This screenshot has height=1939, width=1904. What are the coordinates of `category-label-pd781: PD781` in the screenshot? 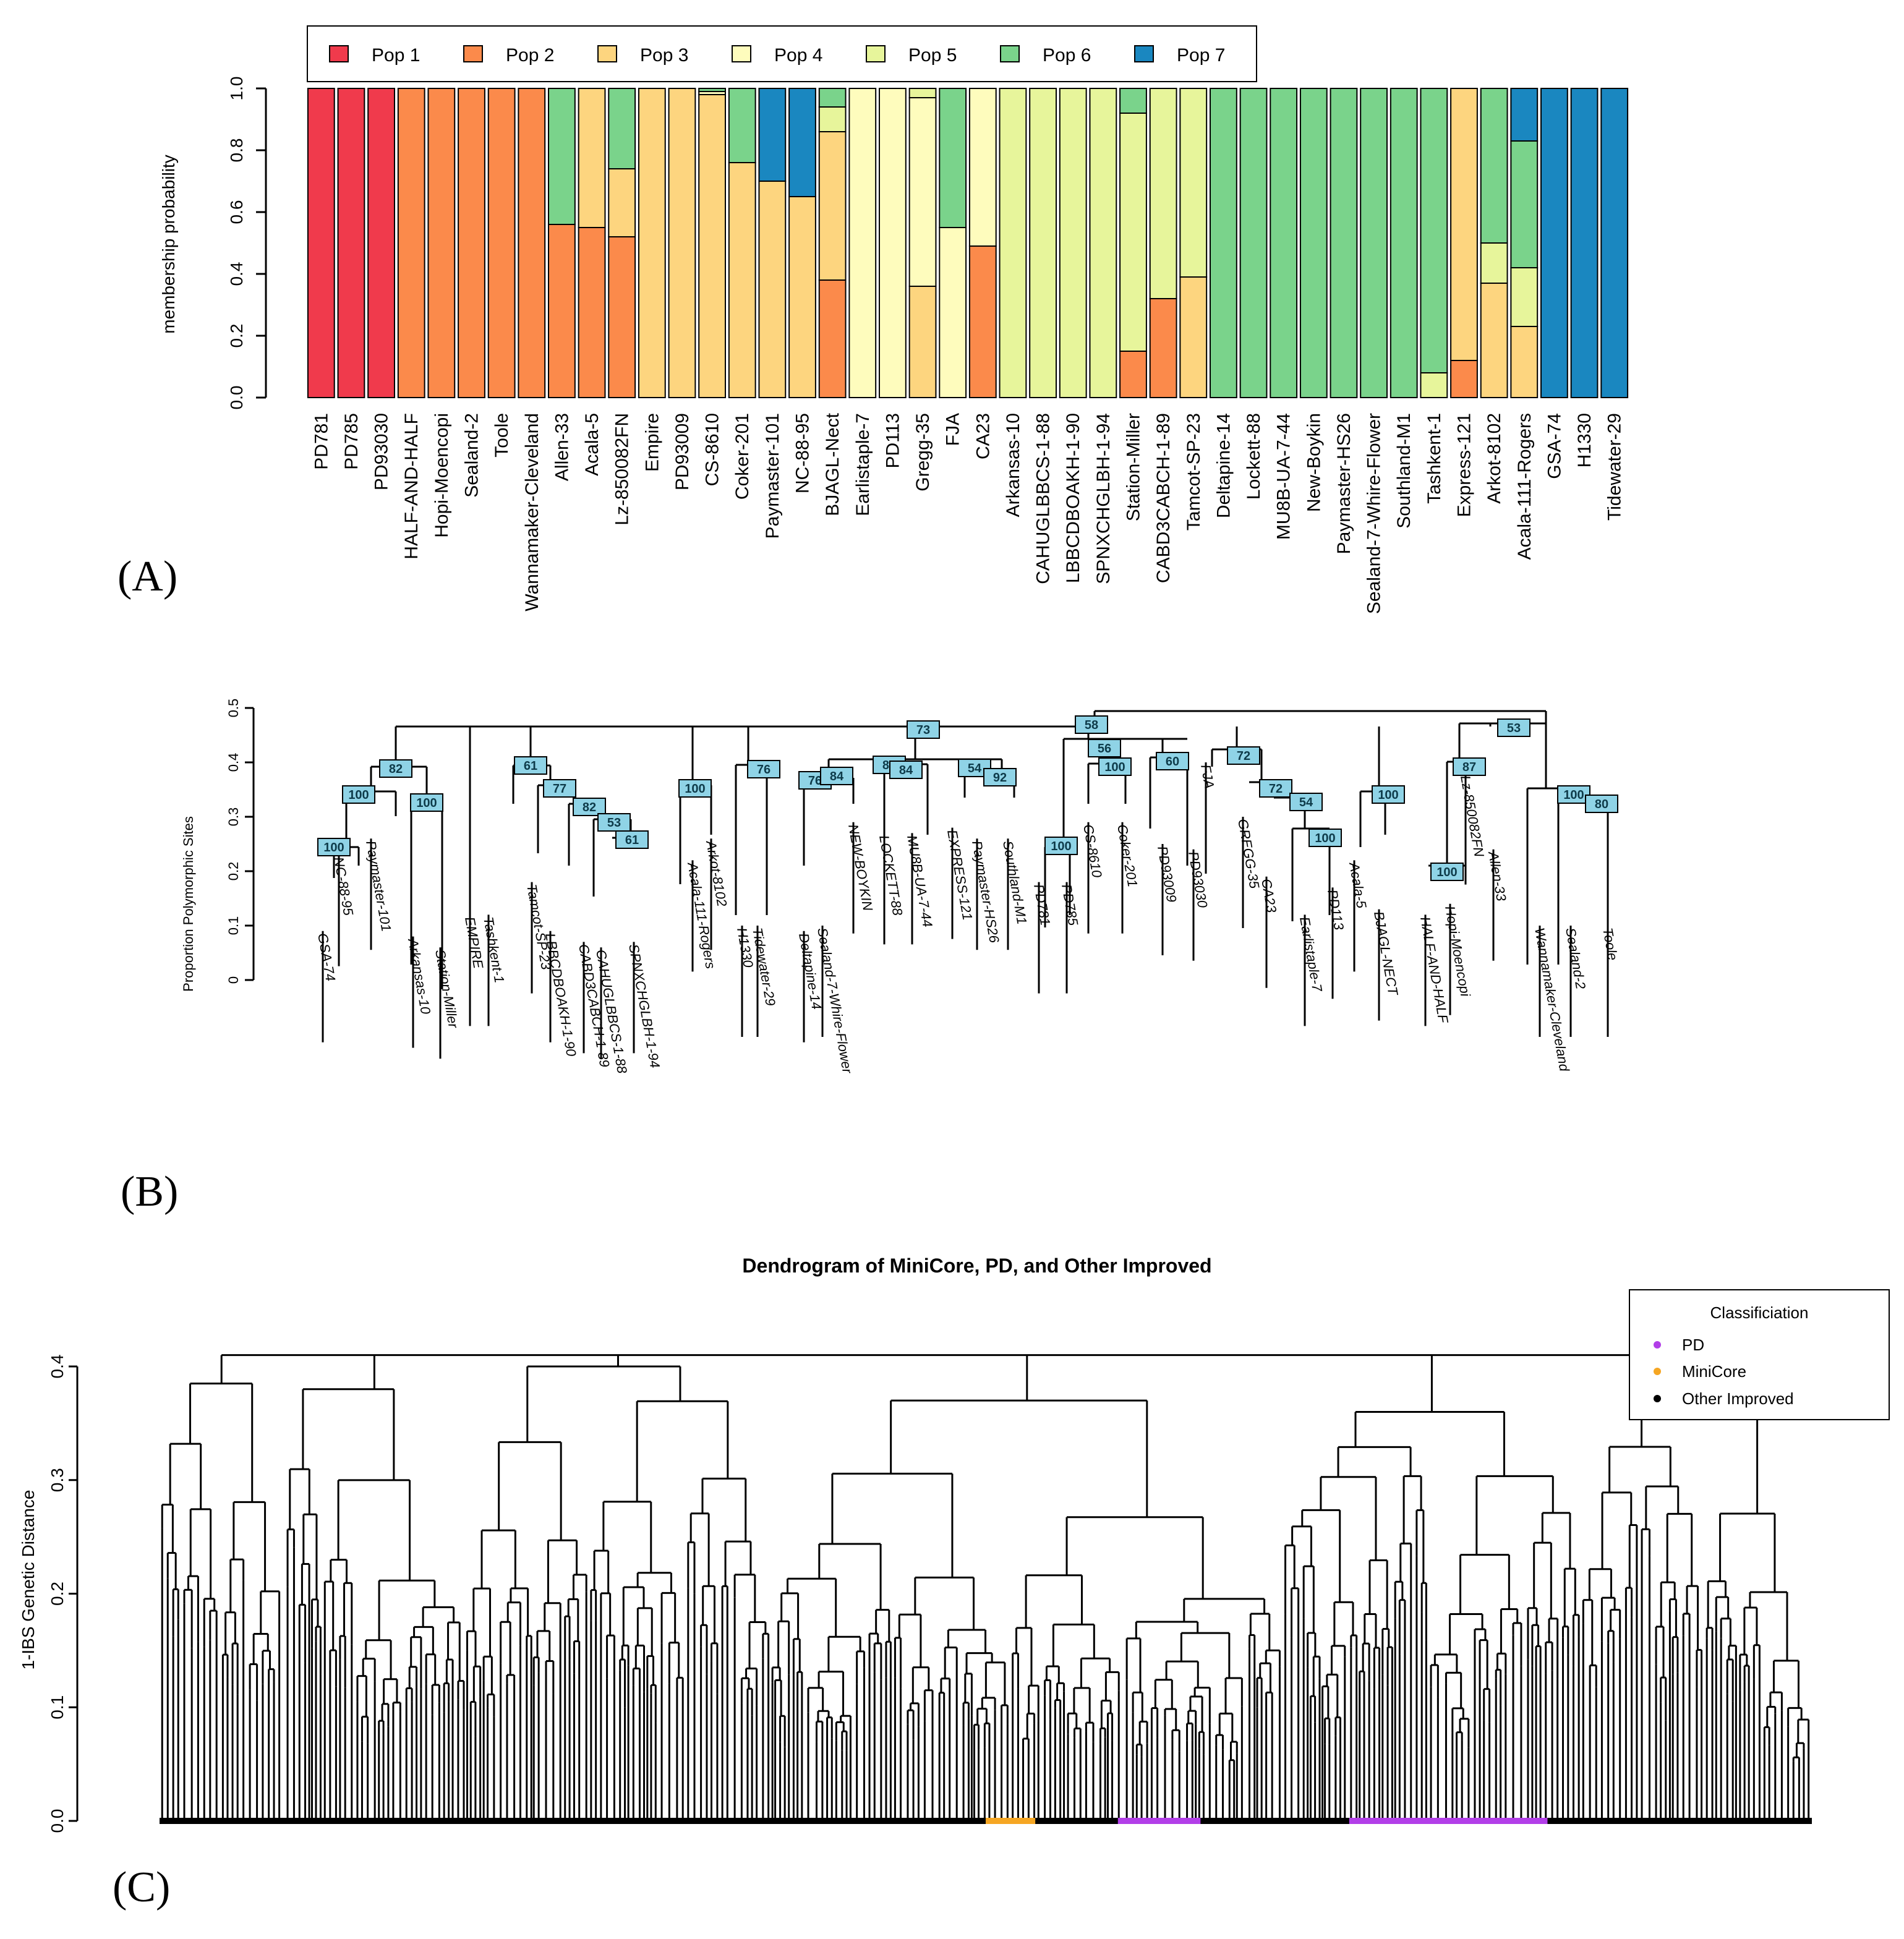 It's located at (321, 441).